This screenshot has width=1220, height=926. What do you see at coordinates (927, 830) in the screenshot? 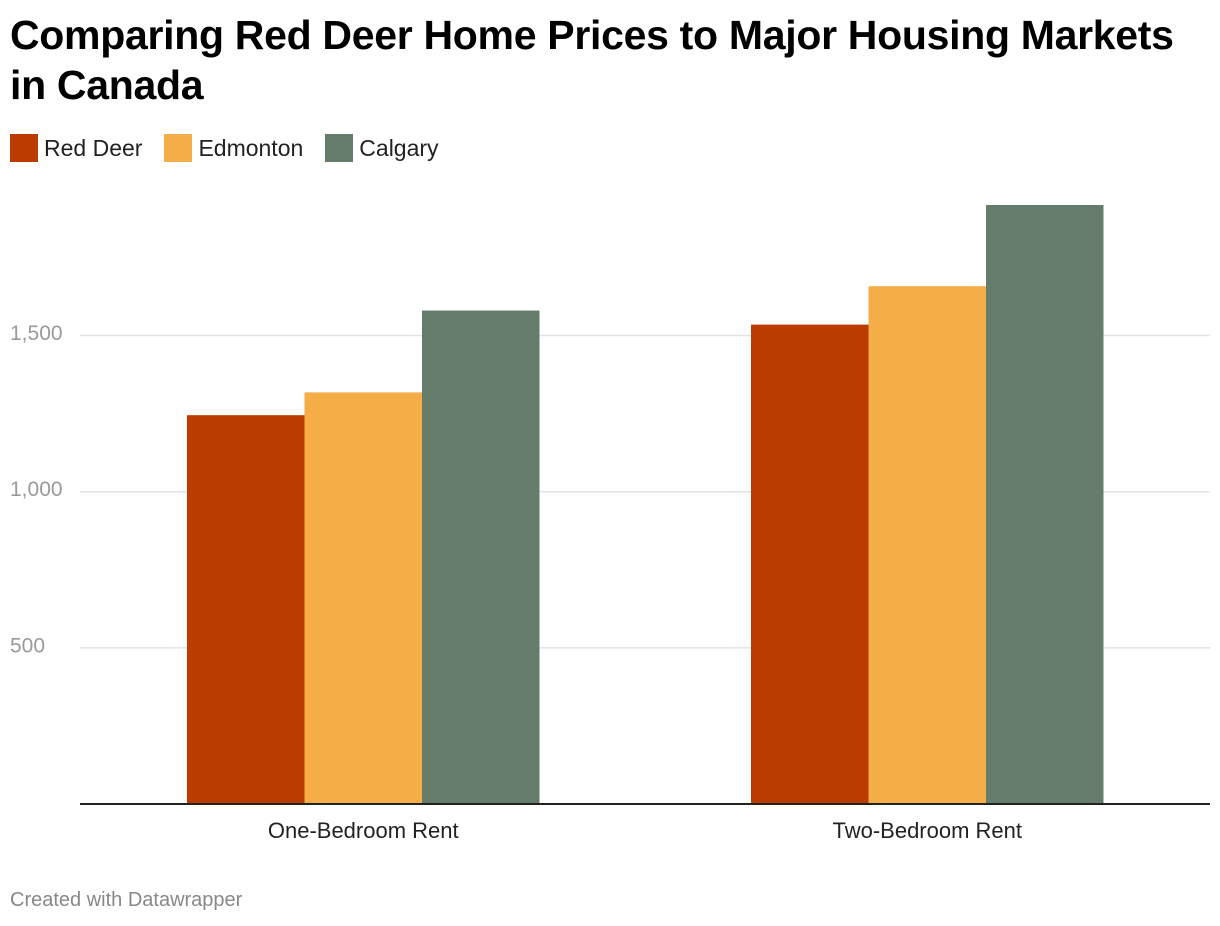
I see `x-tick-label: Two-Bedroom Rent` at bounding box center [927, 830].